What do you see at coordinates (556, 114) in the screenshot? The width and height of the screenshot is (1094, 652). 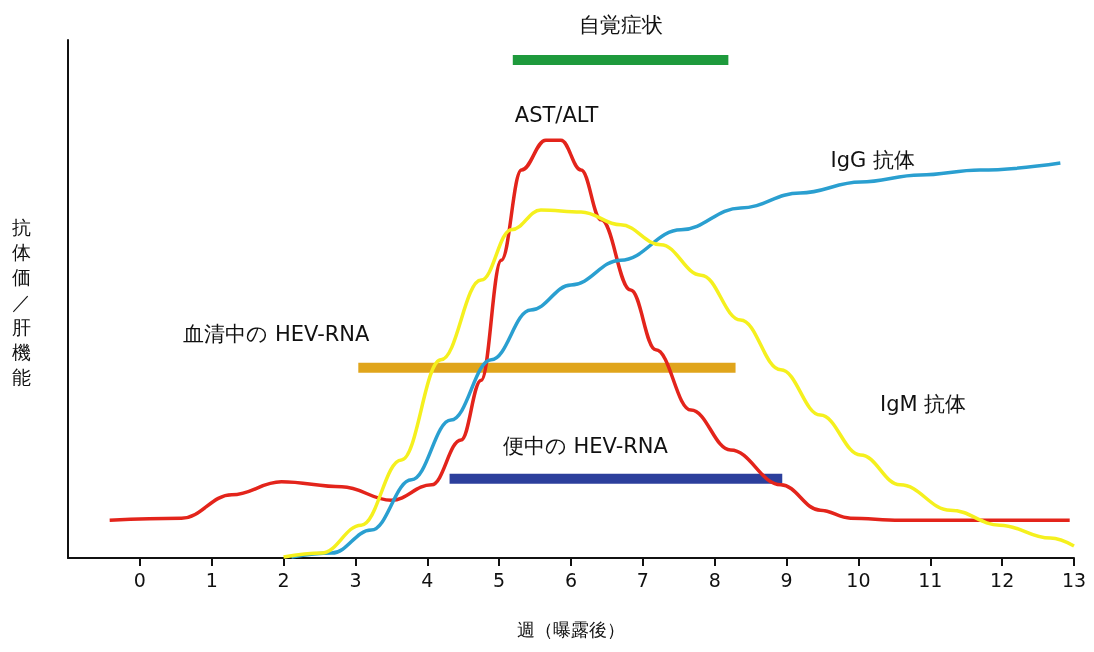 I see `series-label: AST/ALT` at bounding box center [556, 114].